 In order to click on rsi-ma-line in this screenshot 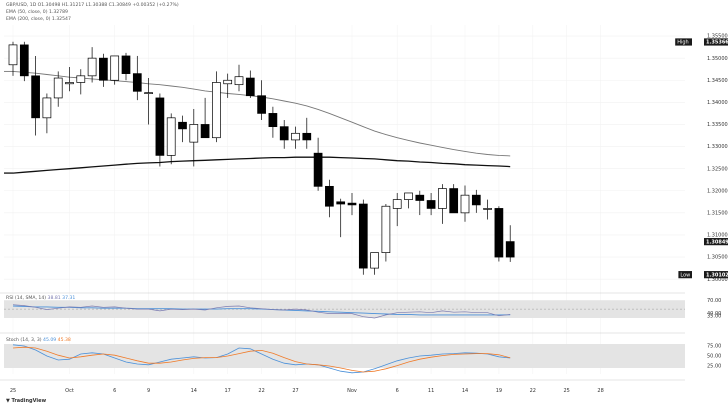, I will do `click(261, 310)`.